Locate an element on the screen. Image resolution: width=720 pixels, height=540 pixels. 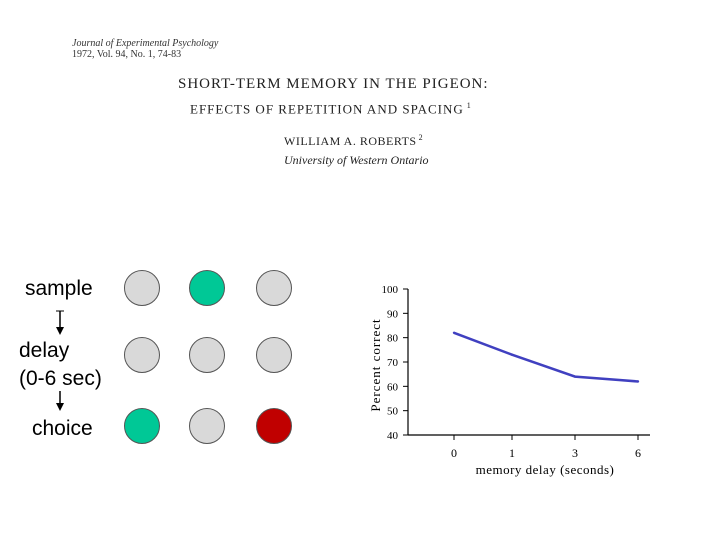
chart-axes is located at coordinates (528, 362).